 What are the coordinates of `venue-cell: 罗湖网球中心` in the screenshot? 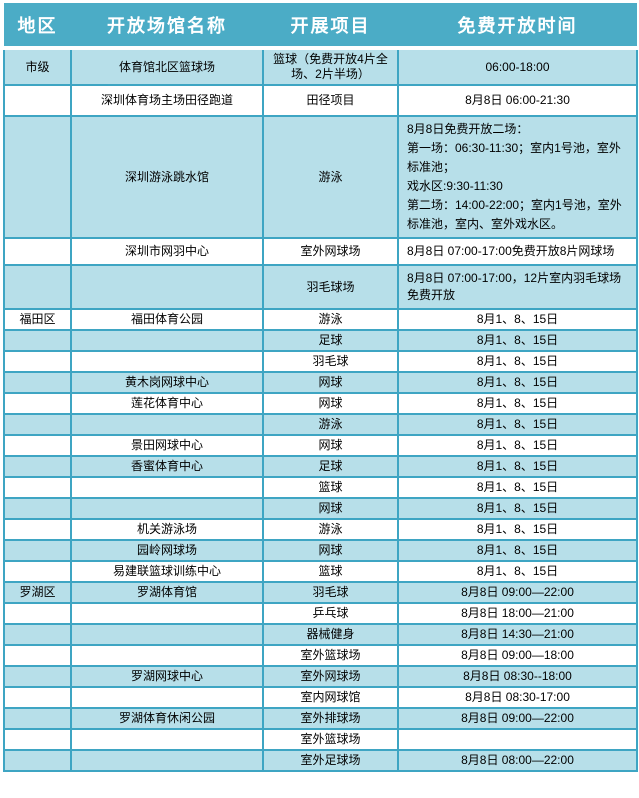 It's located at (167, 676).